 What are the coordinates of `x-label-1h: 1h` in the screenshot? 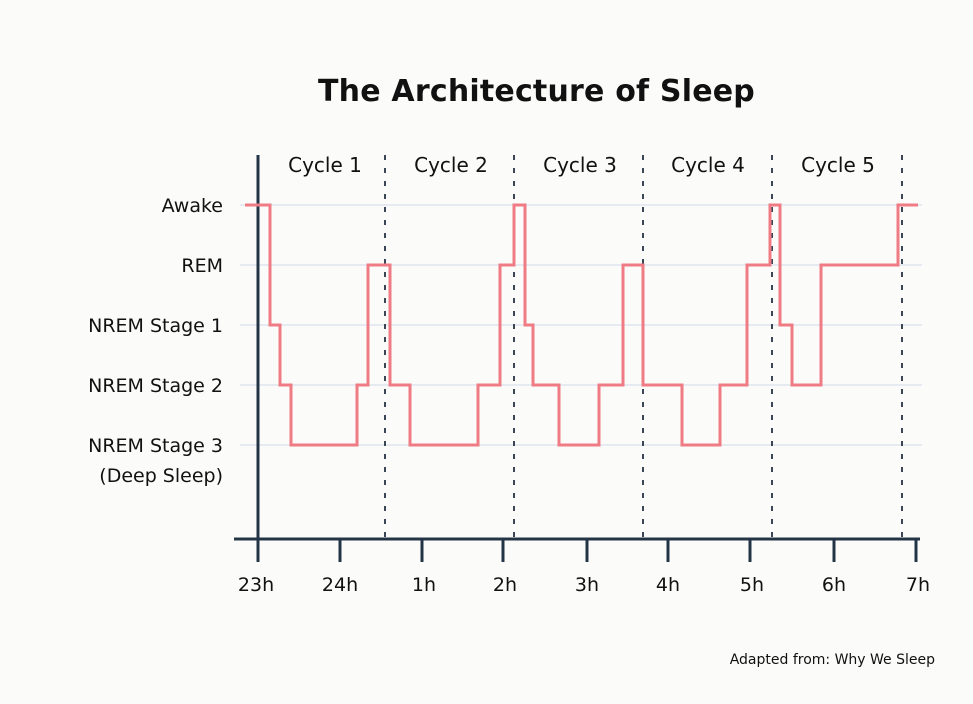 It's located at (424, 585).